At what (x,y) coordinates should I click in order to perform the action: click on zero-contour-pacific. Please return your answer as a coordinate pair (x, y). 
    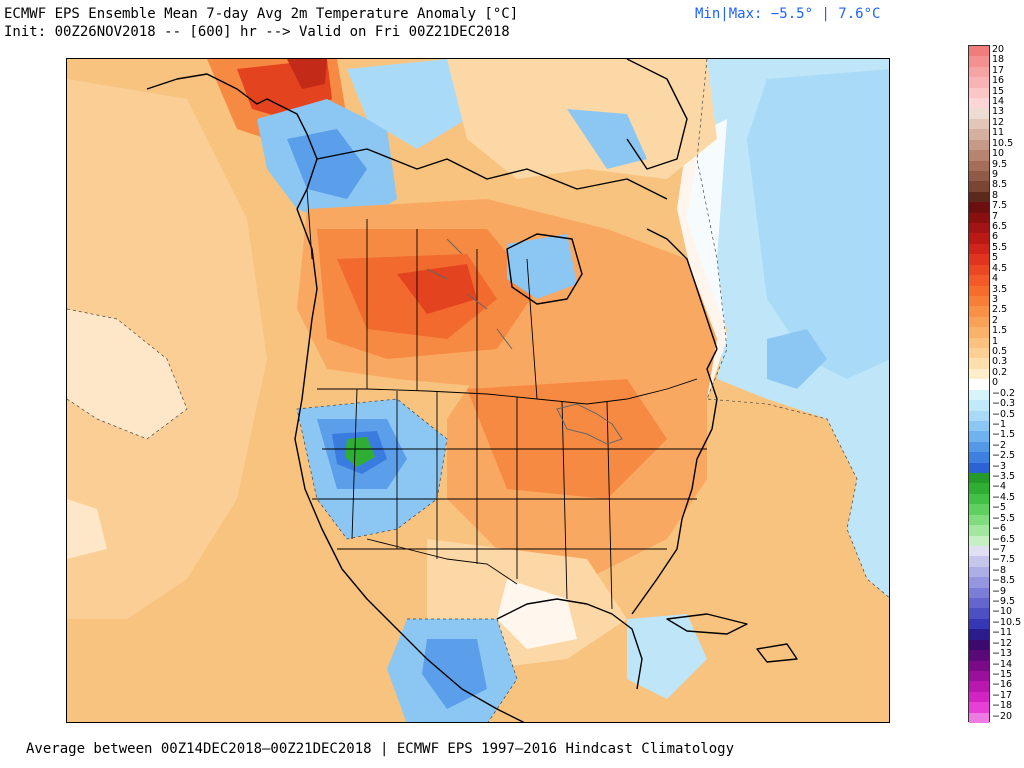
    Looking at the image, I should click on (127, 374).